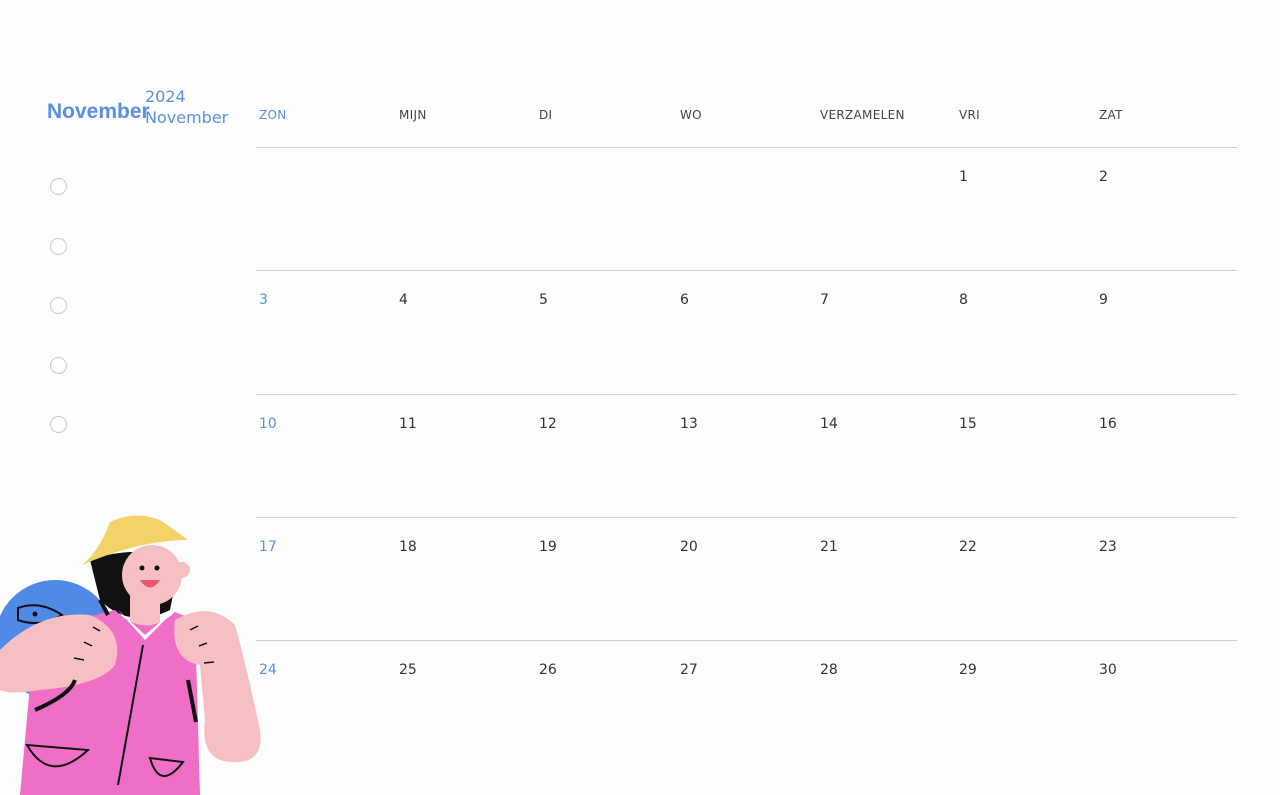  I want to click on day-cell: 20, so click(689, 547).